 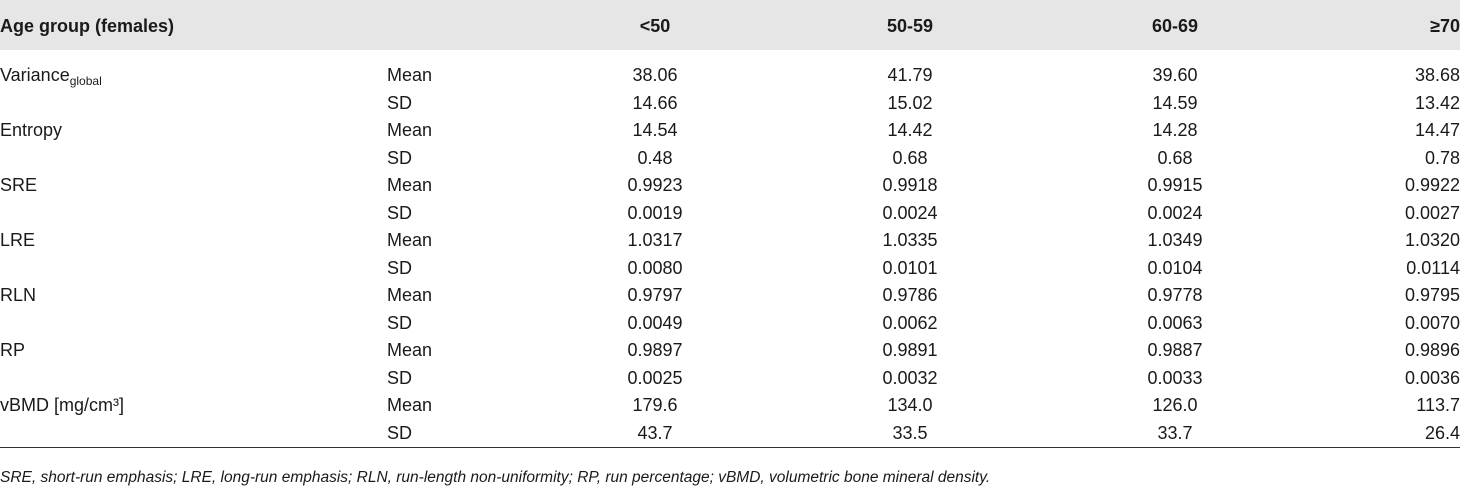 What do you see at coordinates (655, 377) in the screenshot?
I see `value-cell: 0.0025` at bounding box center [655, 377].